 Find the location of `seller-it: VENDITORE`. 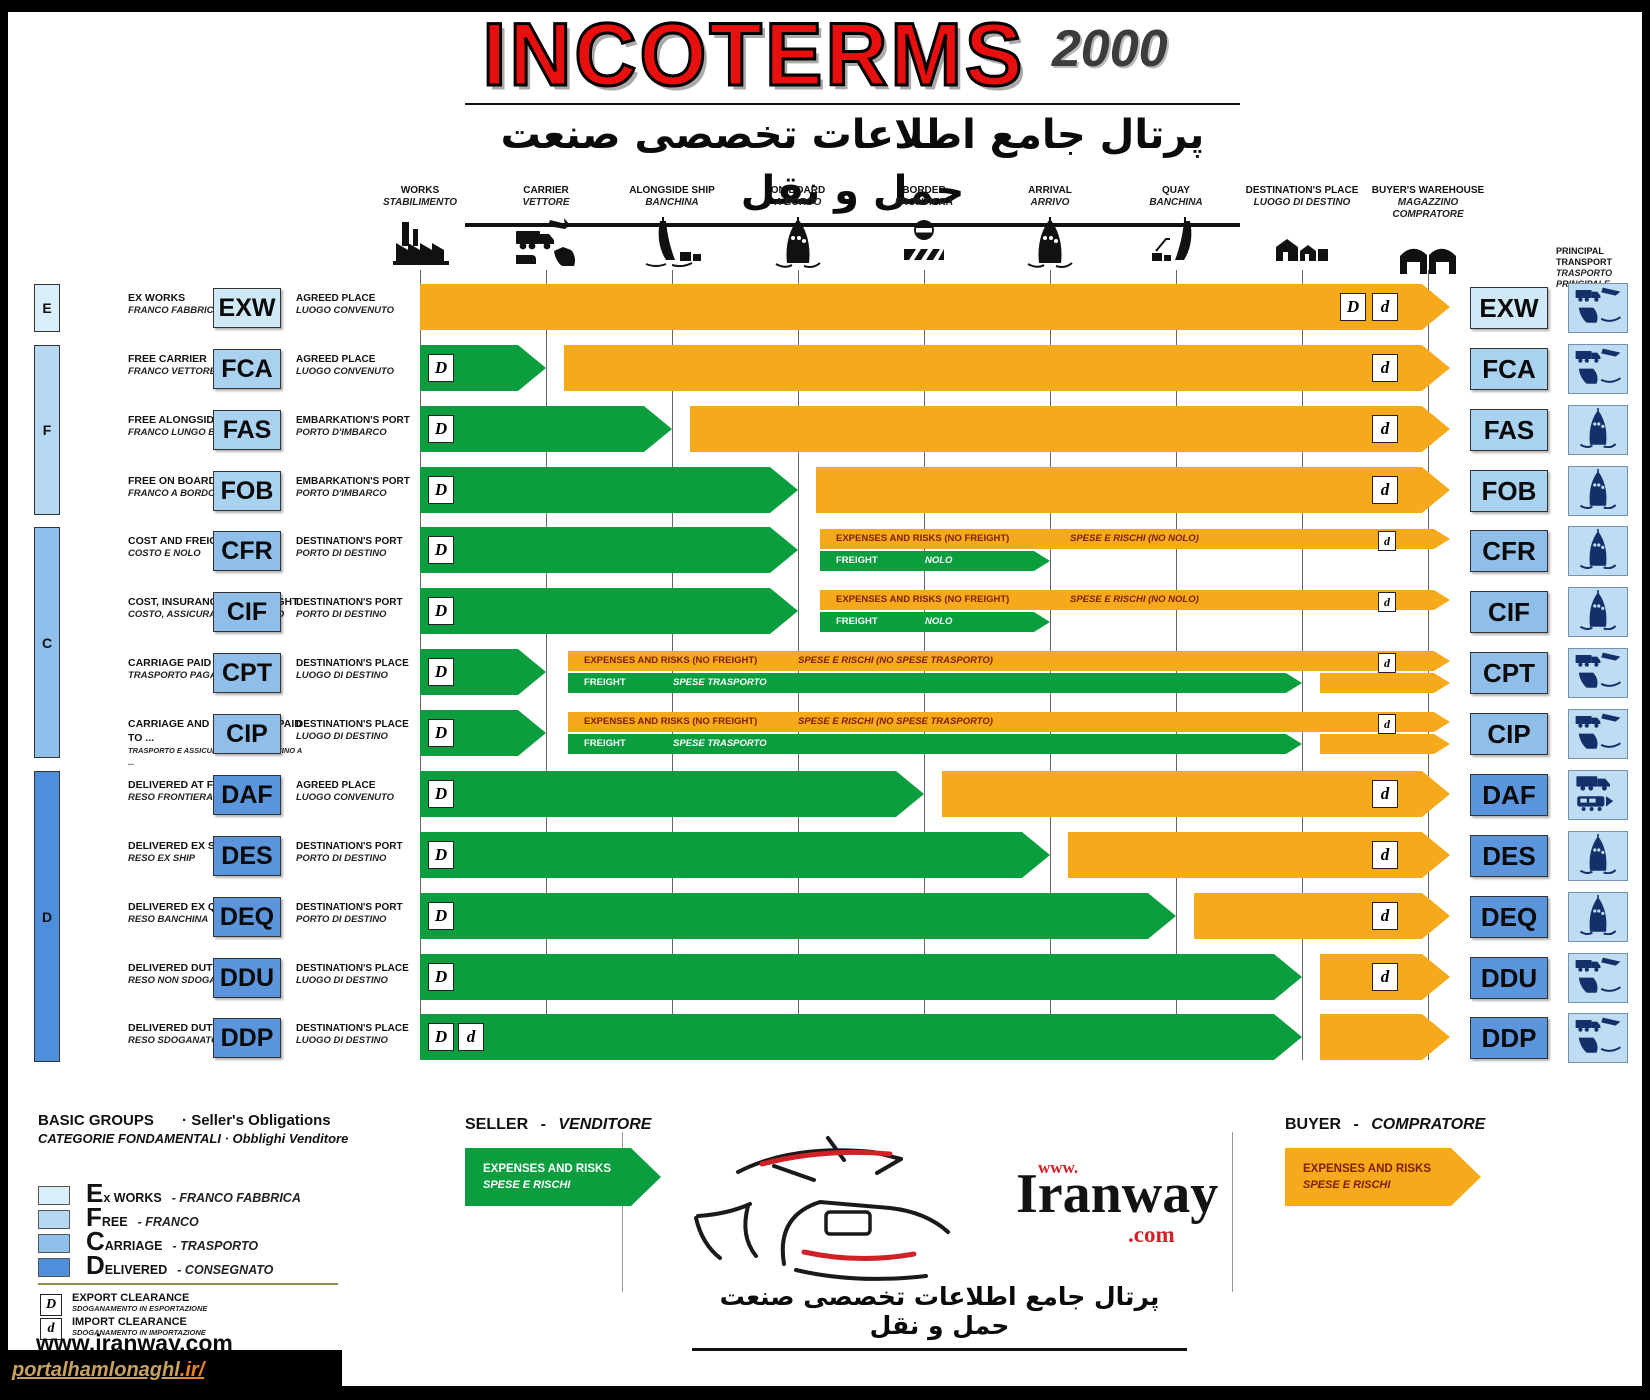

seller-it: VENDITORE is located at coordinates (605, 1124).